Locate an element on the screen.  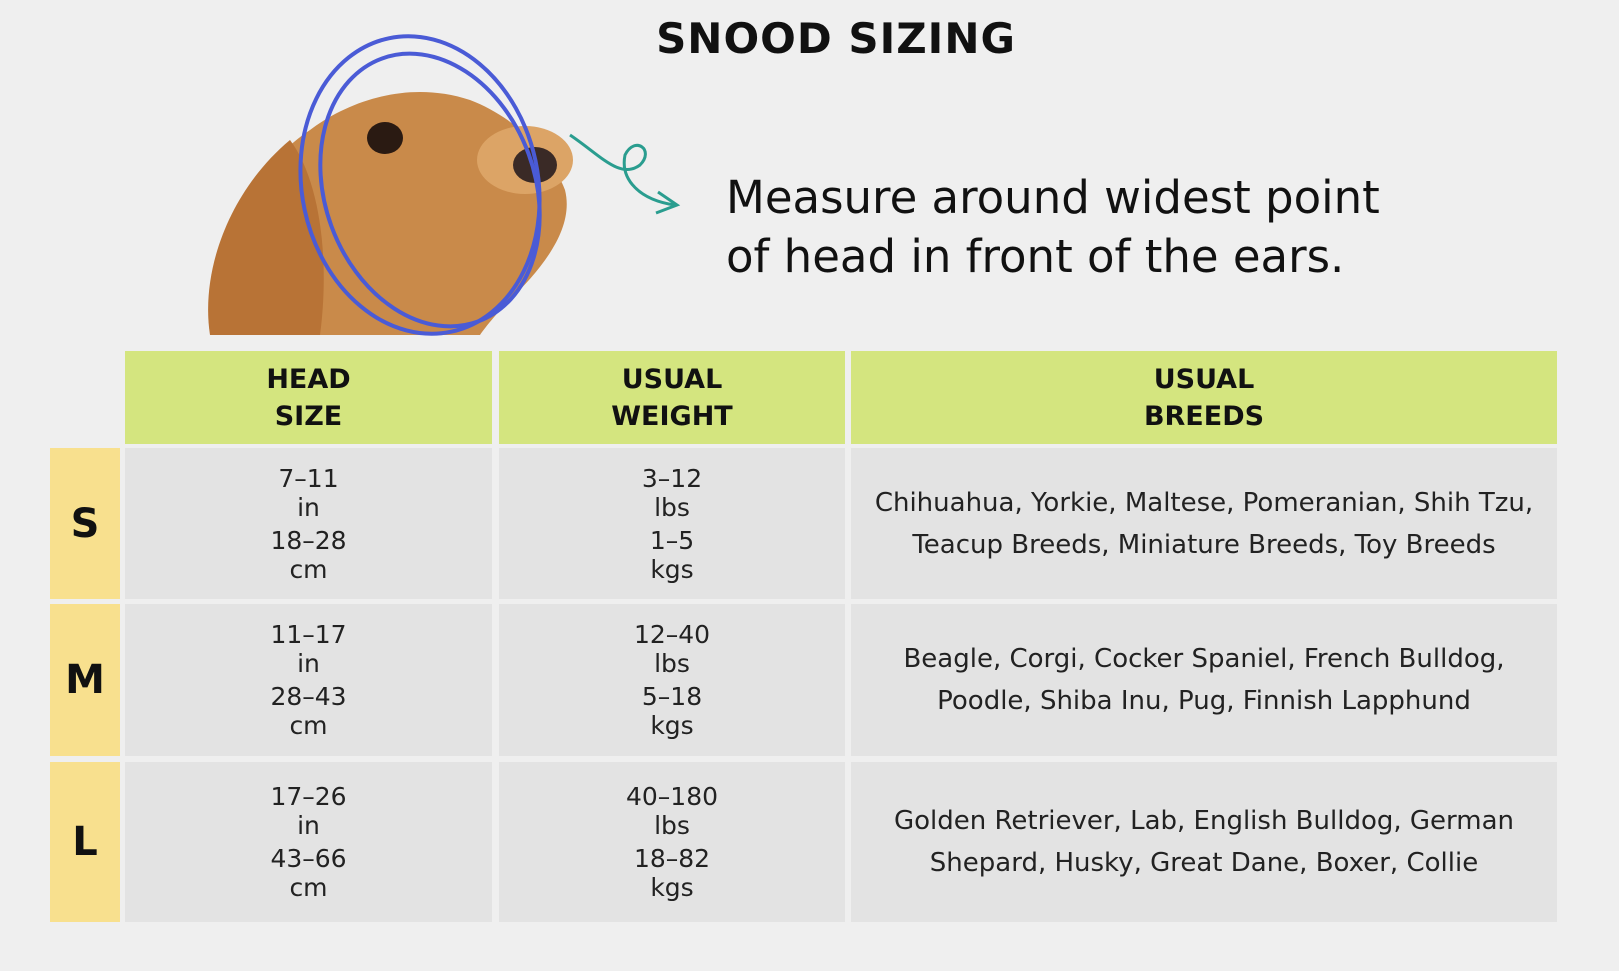
value-group: 5–18 kgs is located at coordinates (672, 711).